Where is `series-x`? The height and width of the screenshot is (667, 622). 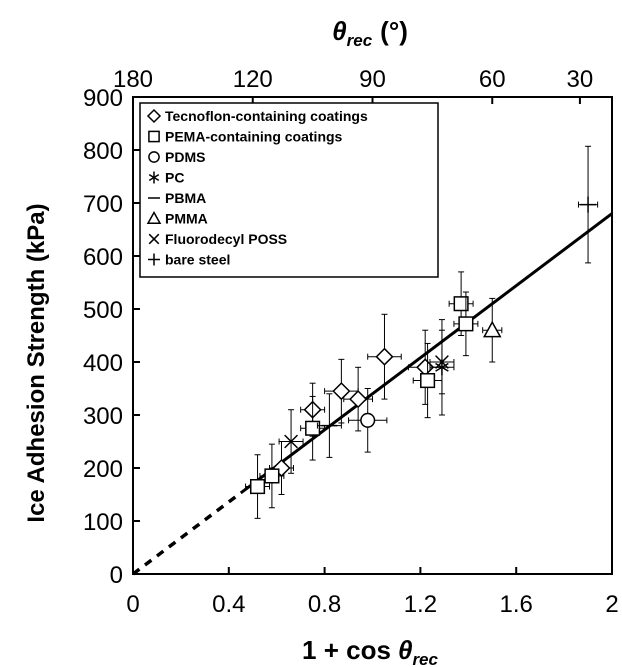
series-x is located at coordinates (366, 401).